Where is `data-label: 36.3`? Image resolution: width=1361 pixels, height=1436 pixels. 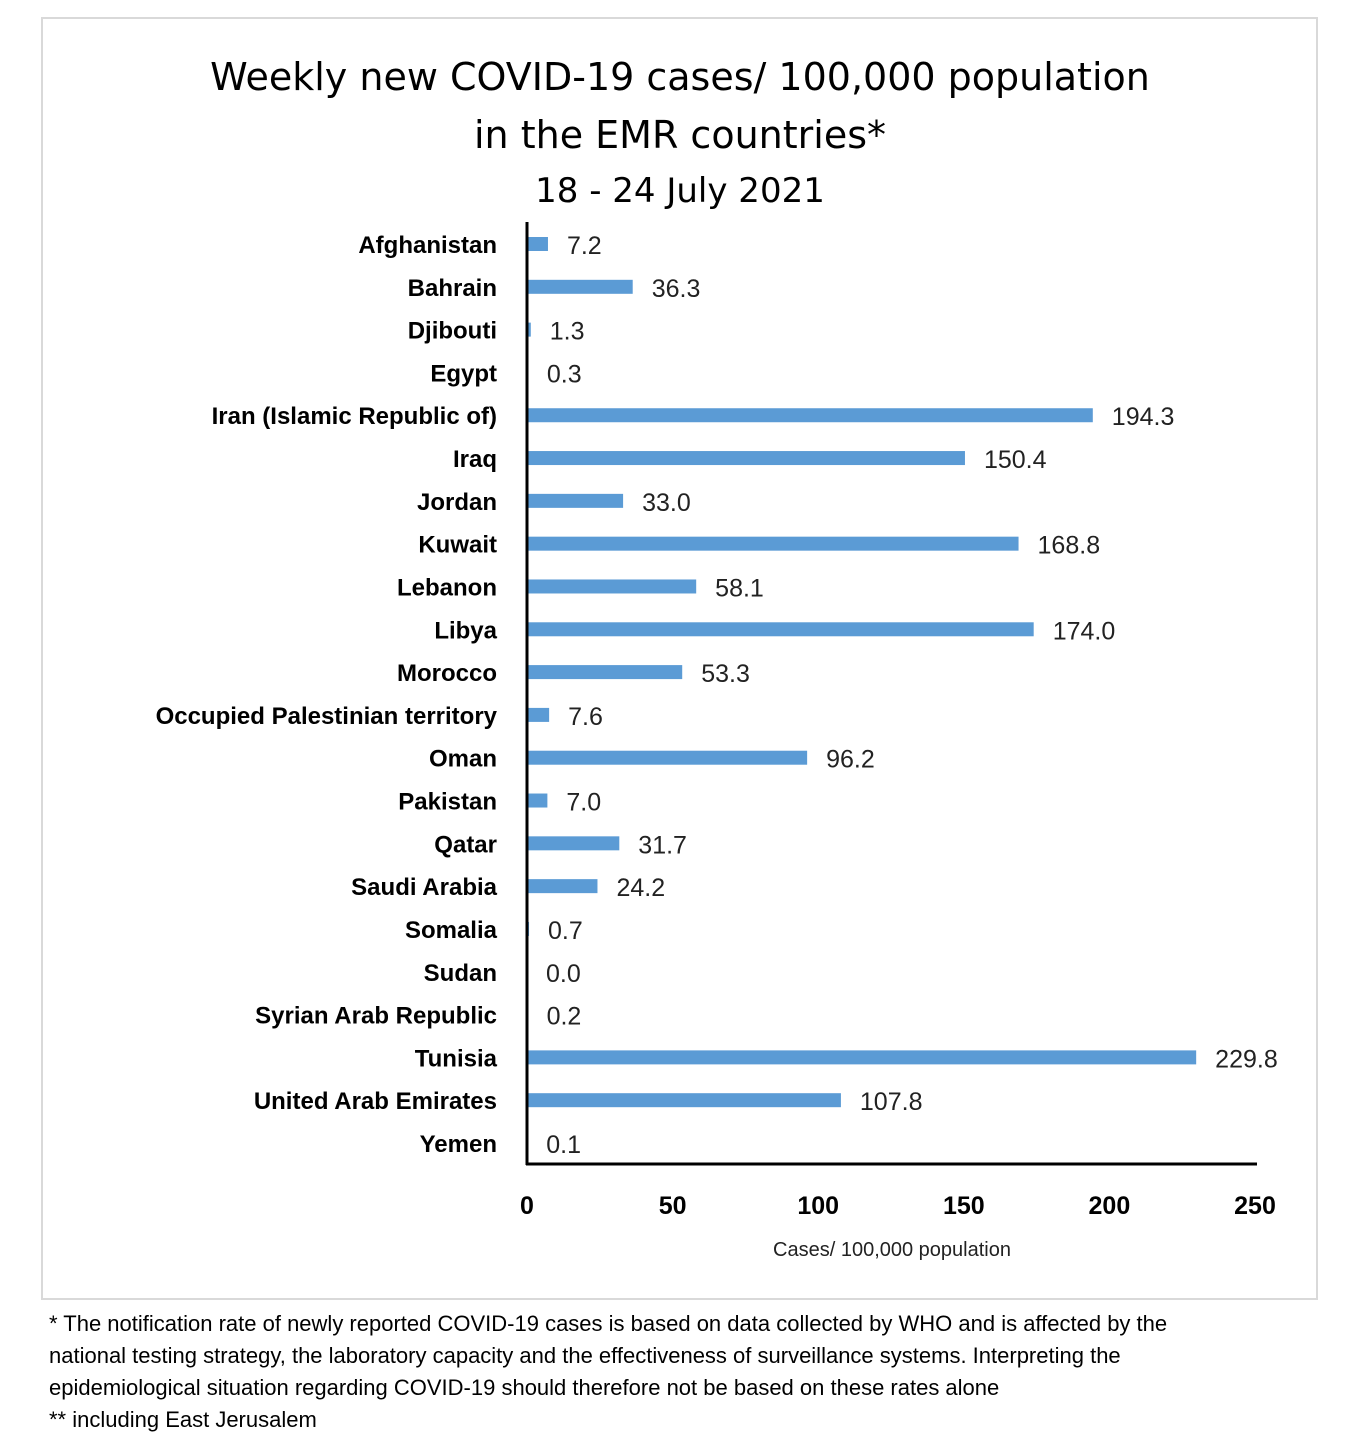
data-label: 36.3 is located at coordinates (676, 289).